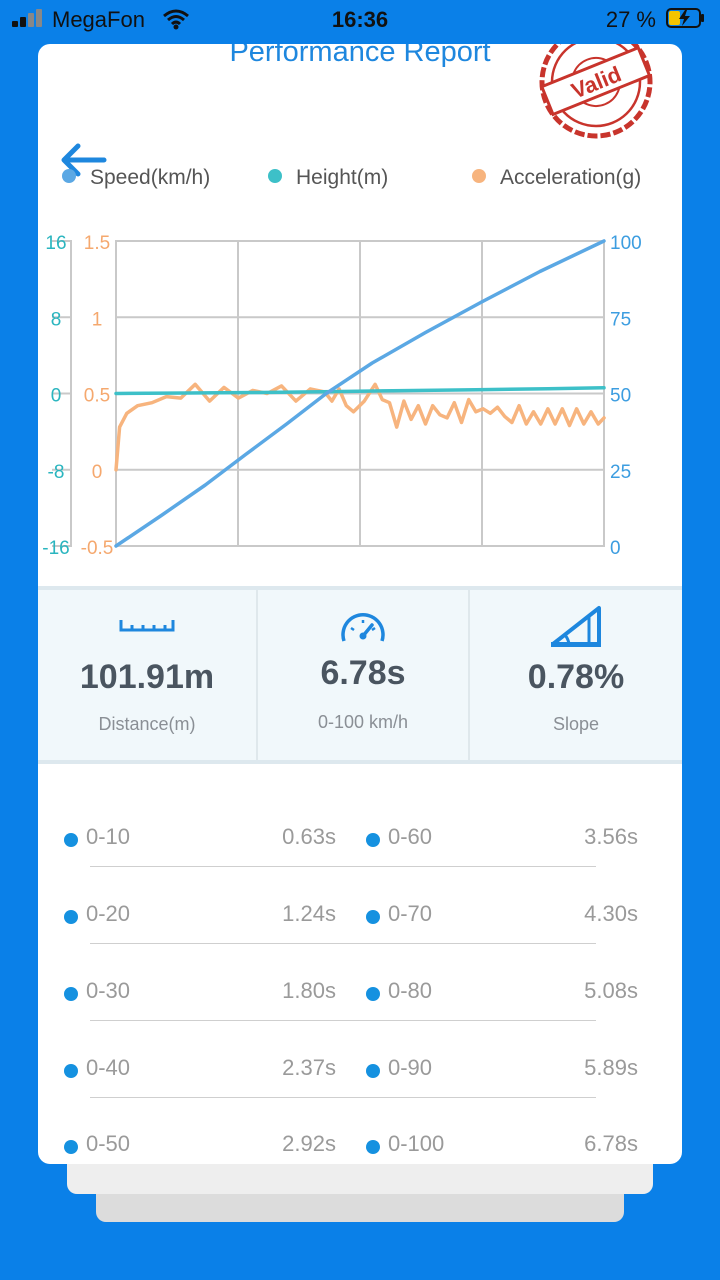 The width and height of the screenshot is (720, 1280). What do you see at coordinates (56, 472) in the screenshot?
I see `height-tick-label: -8` at bounding box center [56, 472].